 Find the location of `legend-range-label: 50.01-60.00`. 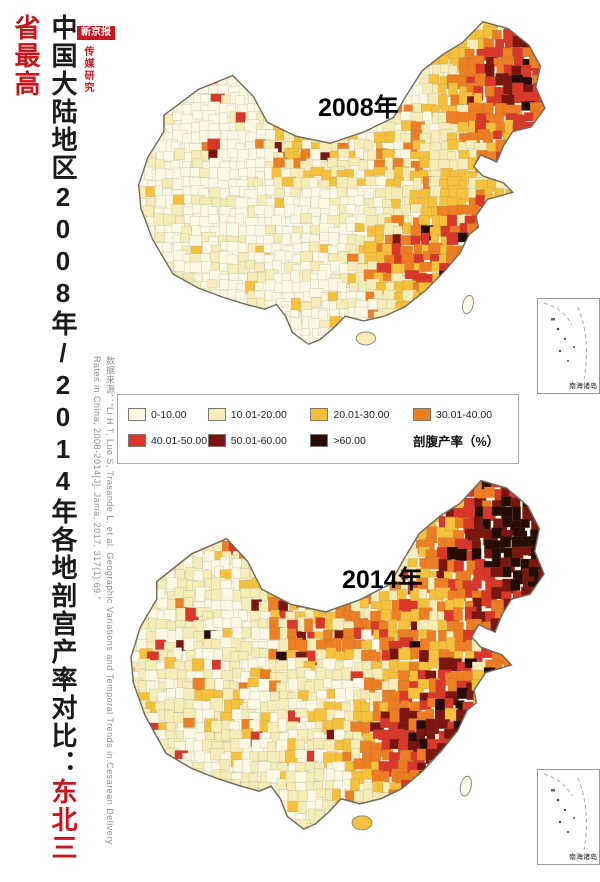

legend-range-label: 50.01-60.00 is located at coordinates (258, 440).